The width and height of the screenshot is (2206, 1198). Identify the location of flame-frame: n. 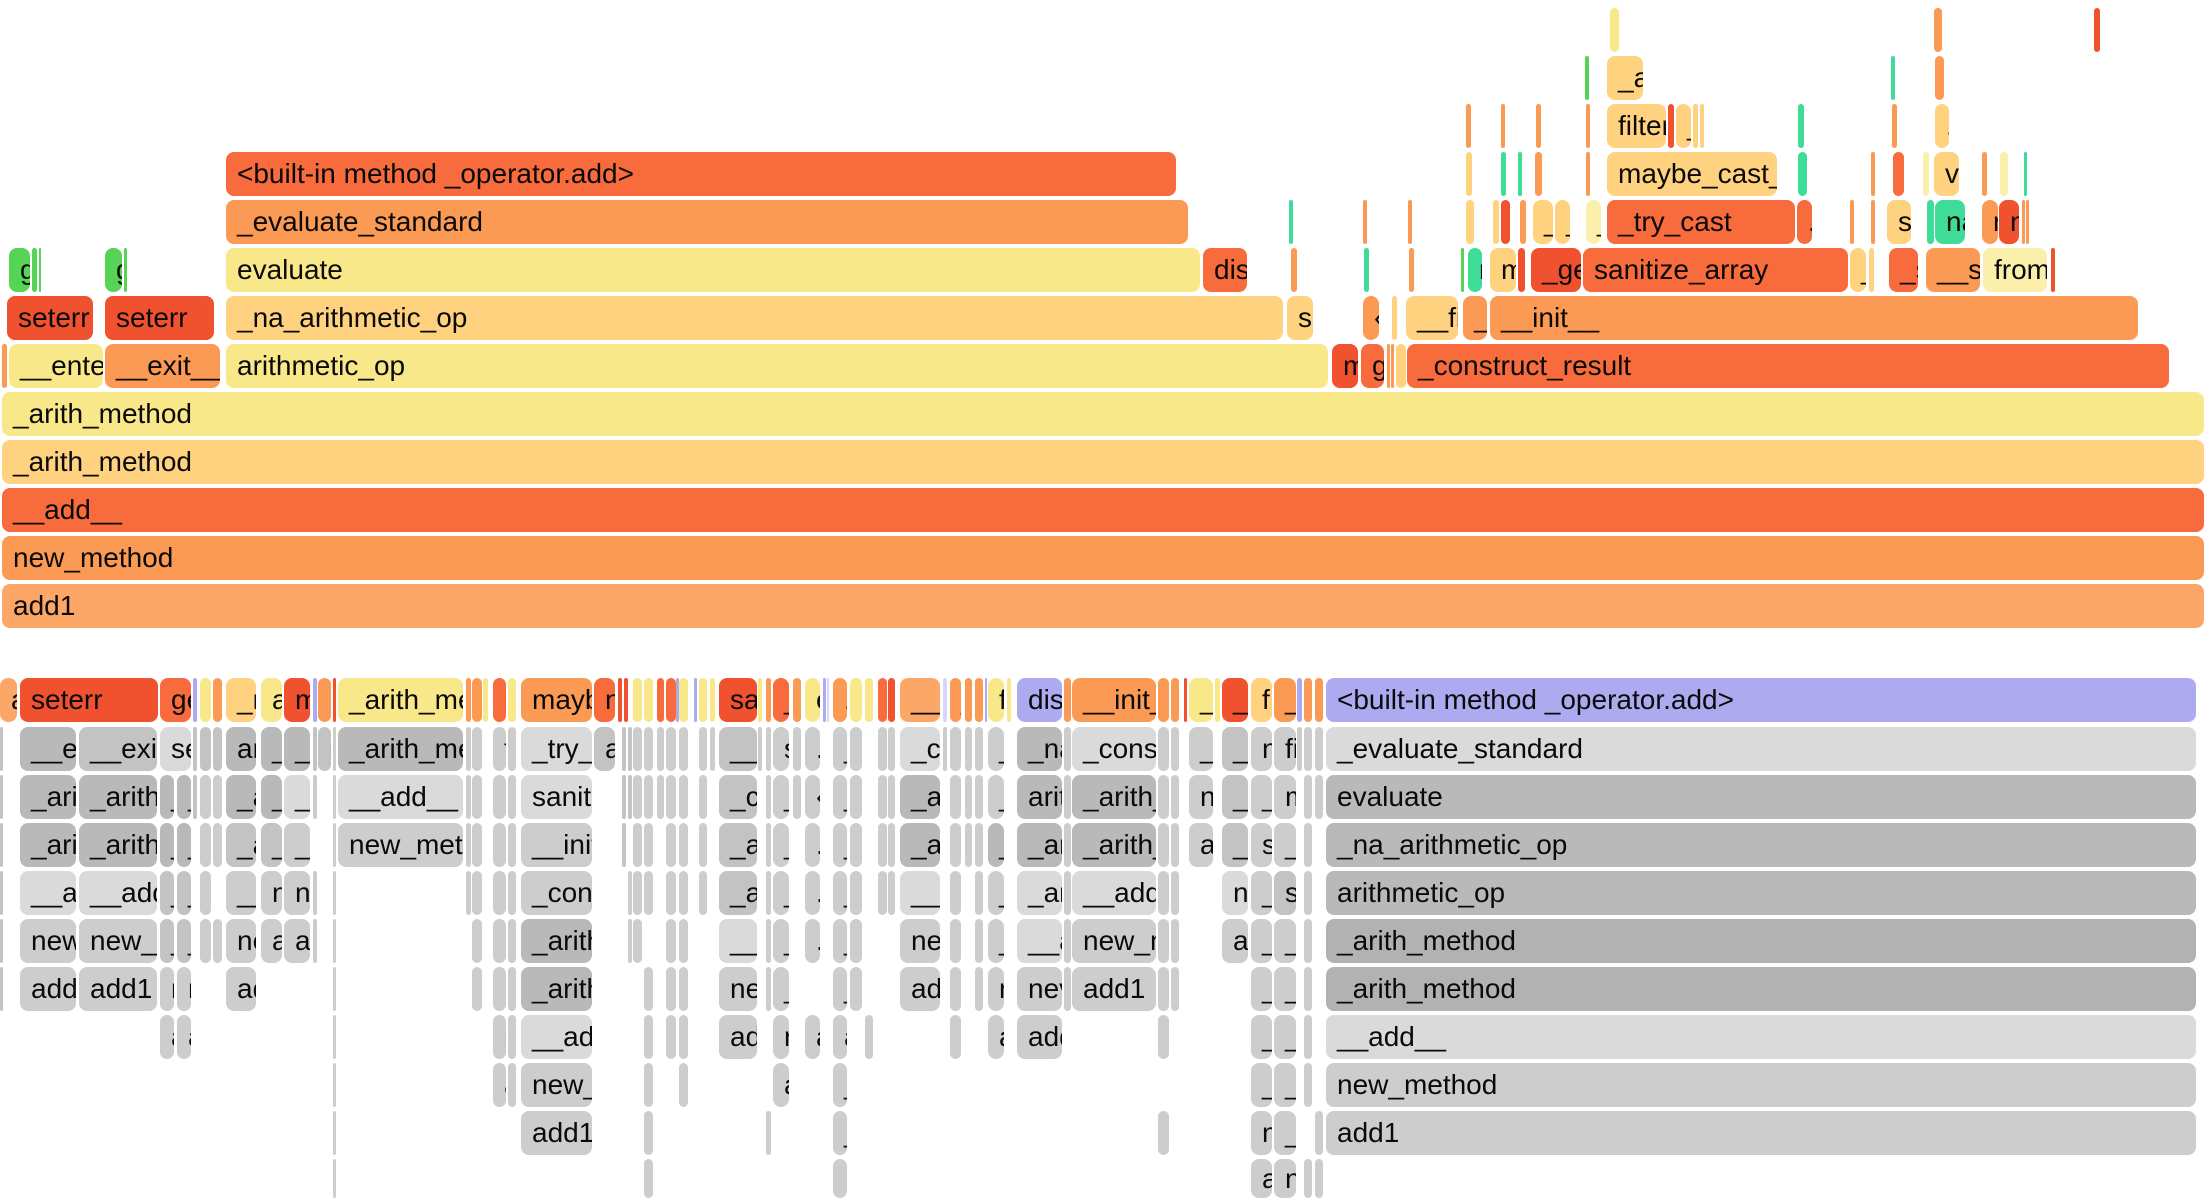
(1261, 1133).